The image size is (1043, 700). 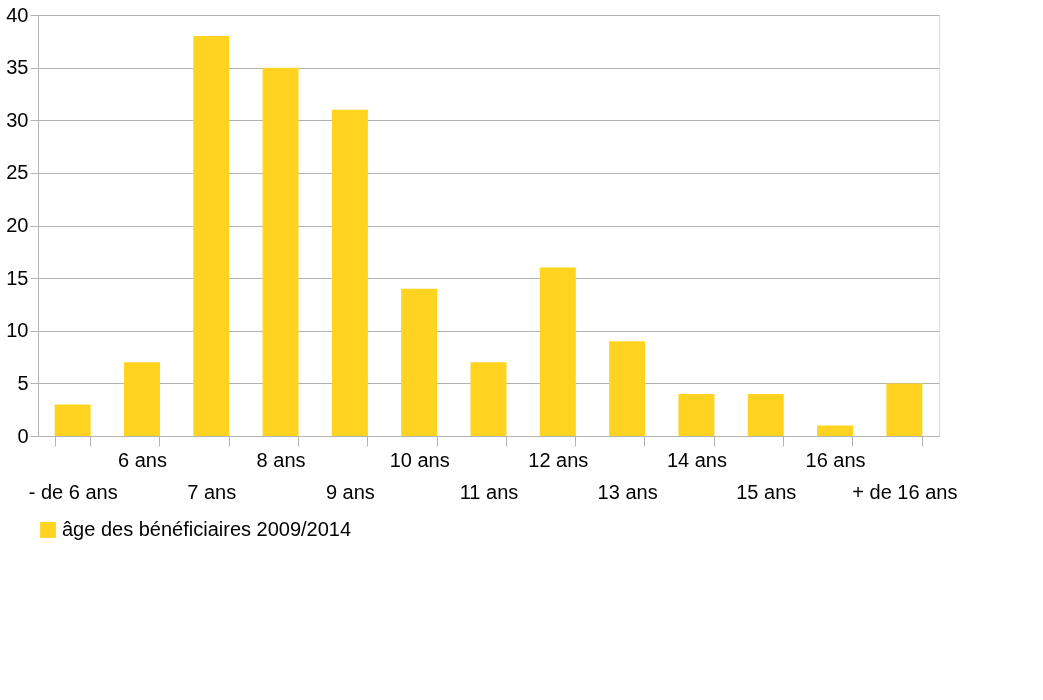 I want to click on y-tick-label: 40, so click(x=17, y=14).